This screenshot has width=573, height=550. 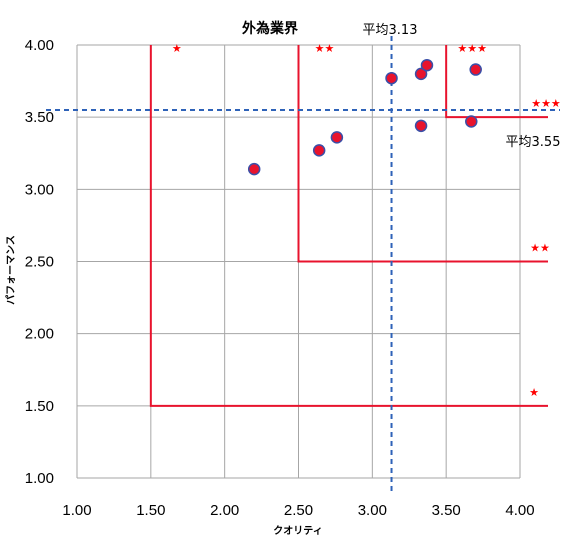 What do you see at coordinates (39, 478) in the screenshot?
I see `y-tick-label: 1.00` at bounding box center [39, 478].